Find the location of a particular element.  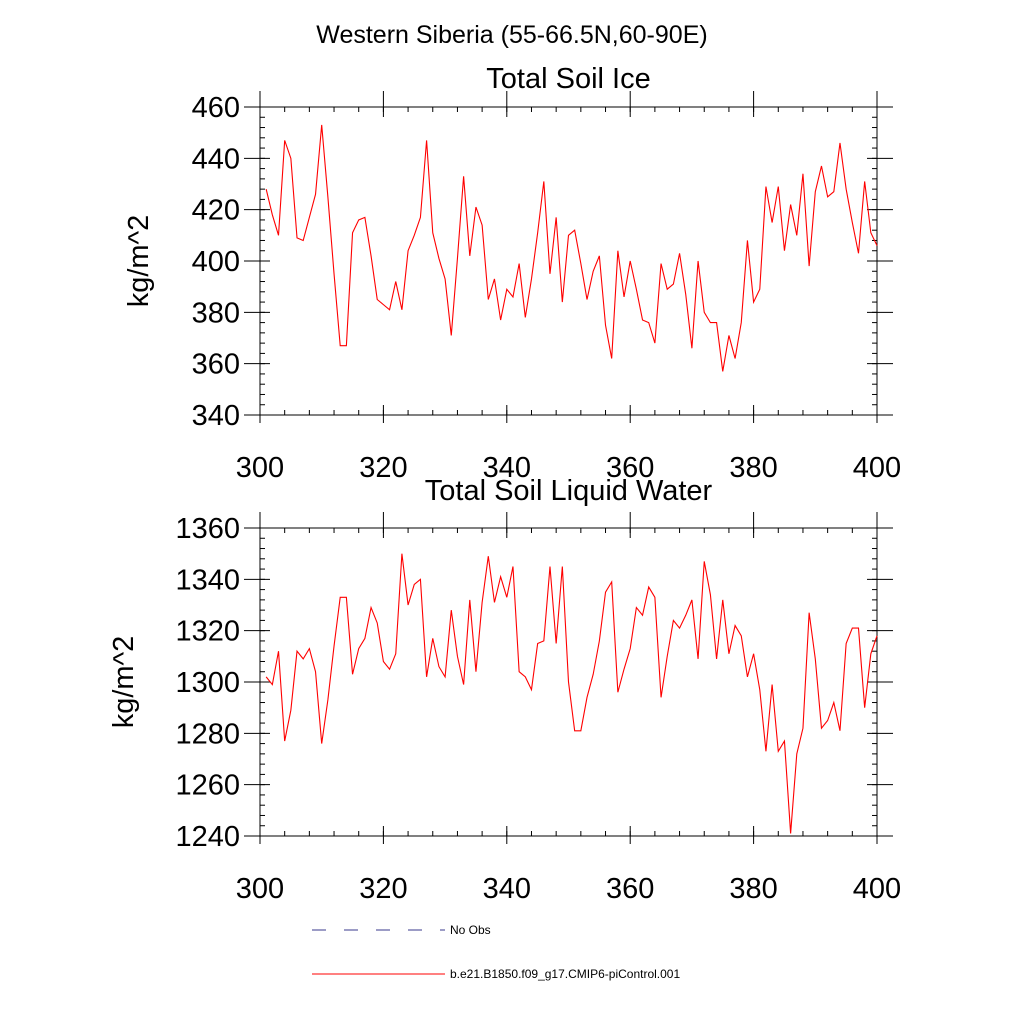

y-tick-label: 1300 is located at coordinates (207, 683).